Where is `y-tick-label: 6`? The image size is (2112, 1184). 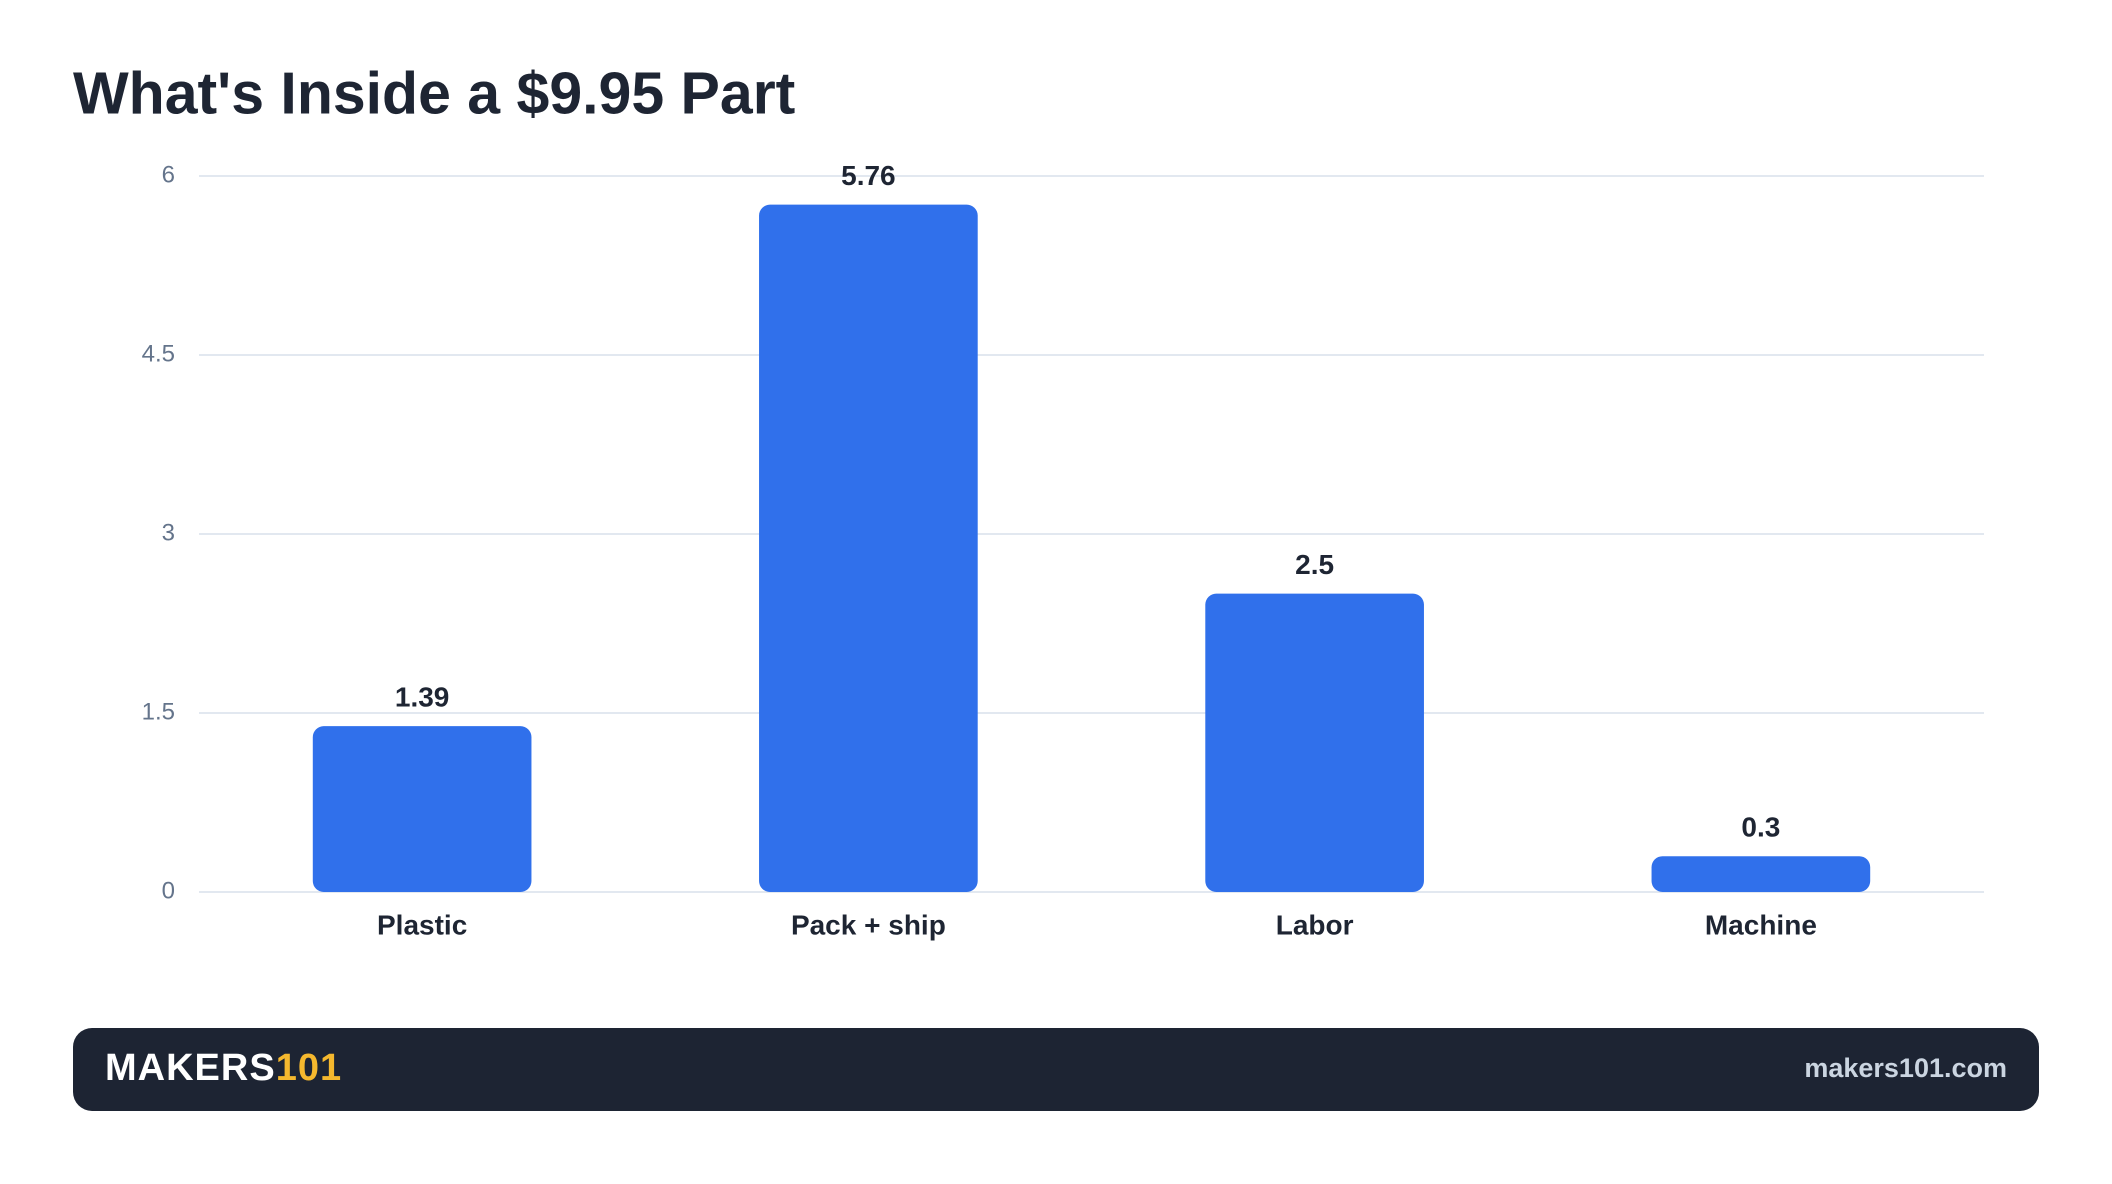
y-tick-label: 6 is located at coordinates (168, 174).